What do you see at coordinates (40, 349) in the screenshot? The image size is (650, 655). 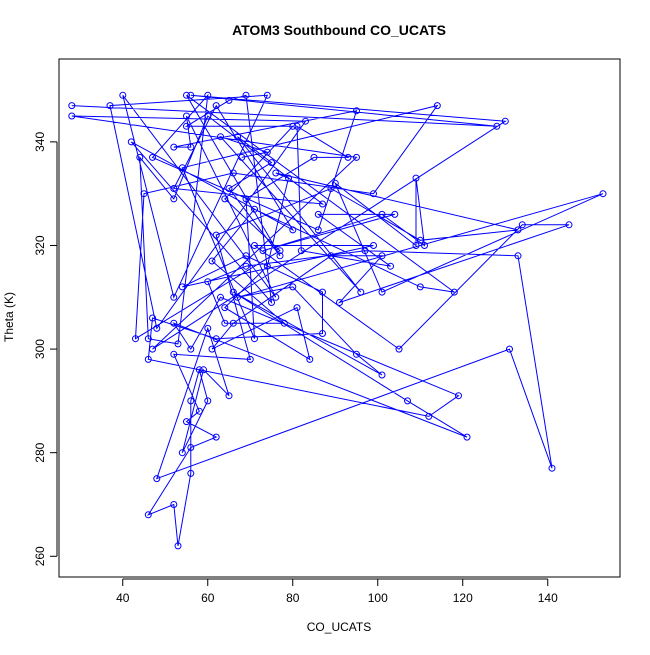 I see `y-tick-label: 300` at bounding box center [40, 349].